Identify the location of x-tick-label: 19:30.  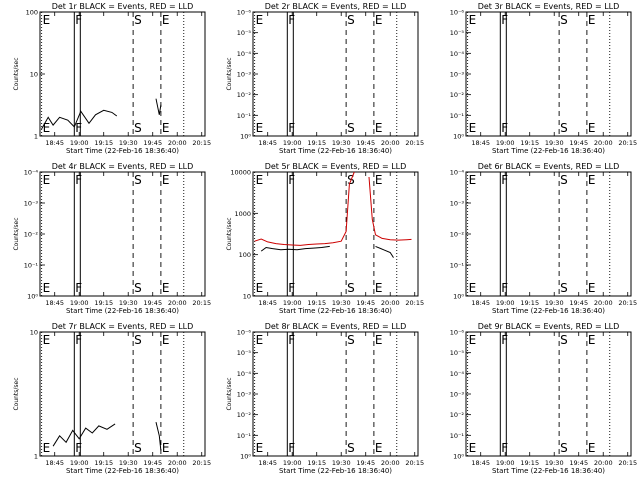
(341, 303).